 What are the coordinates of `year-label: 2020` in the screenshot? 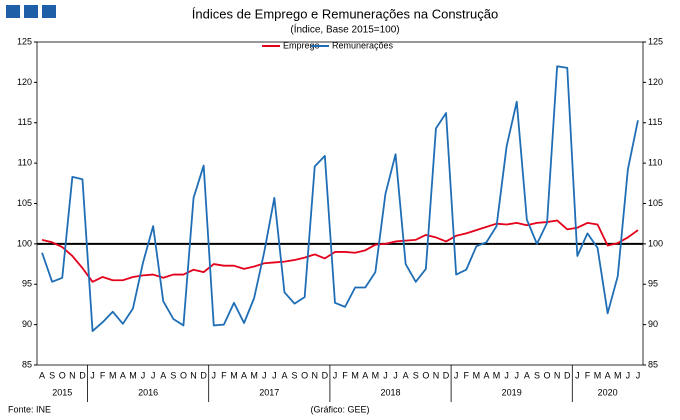 It's located at (608, 392).